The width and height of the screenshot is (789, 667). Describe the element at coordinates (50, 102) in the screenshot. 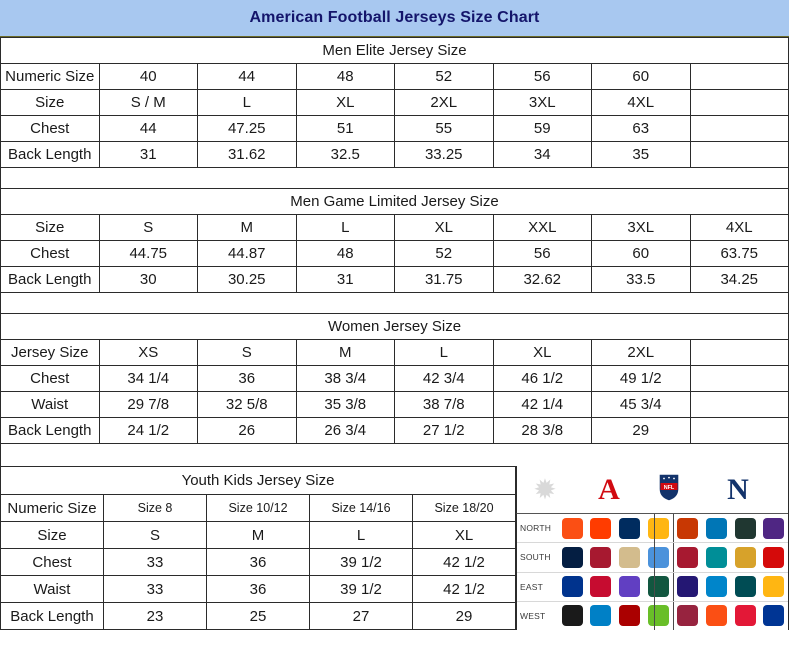

I see `row-label: Size` at that location.